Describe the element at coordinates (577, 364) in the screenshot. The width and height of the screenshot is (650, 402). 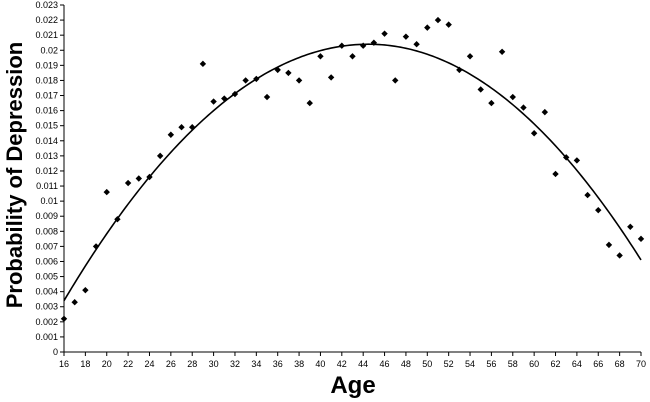
I see `x-tick-label: 64` at that location.